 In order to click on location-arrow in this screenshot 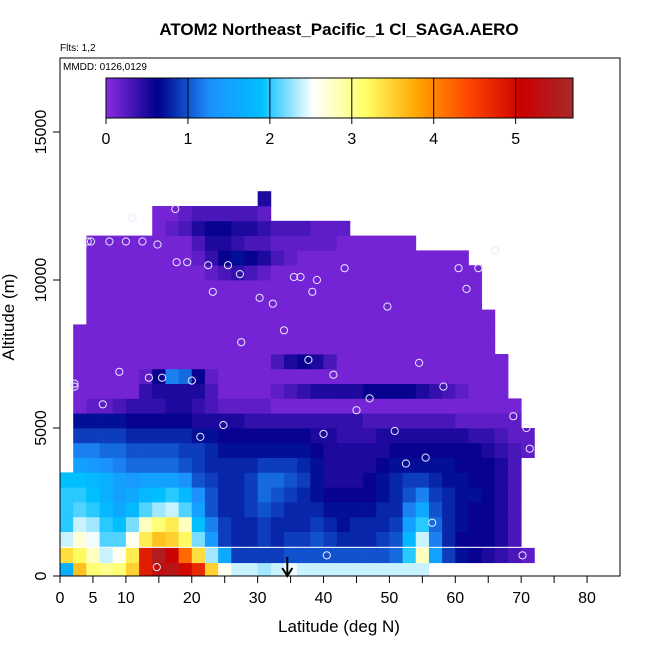, I will do `click(287, 567)`.